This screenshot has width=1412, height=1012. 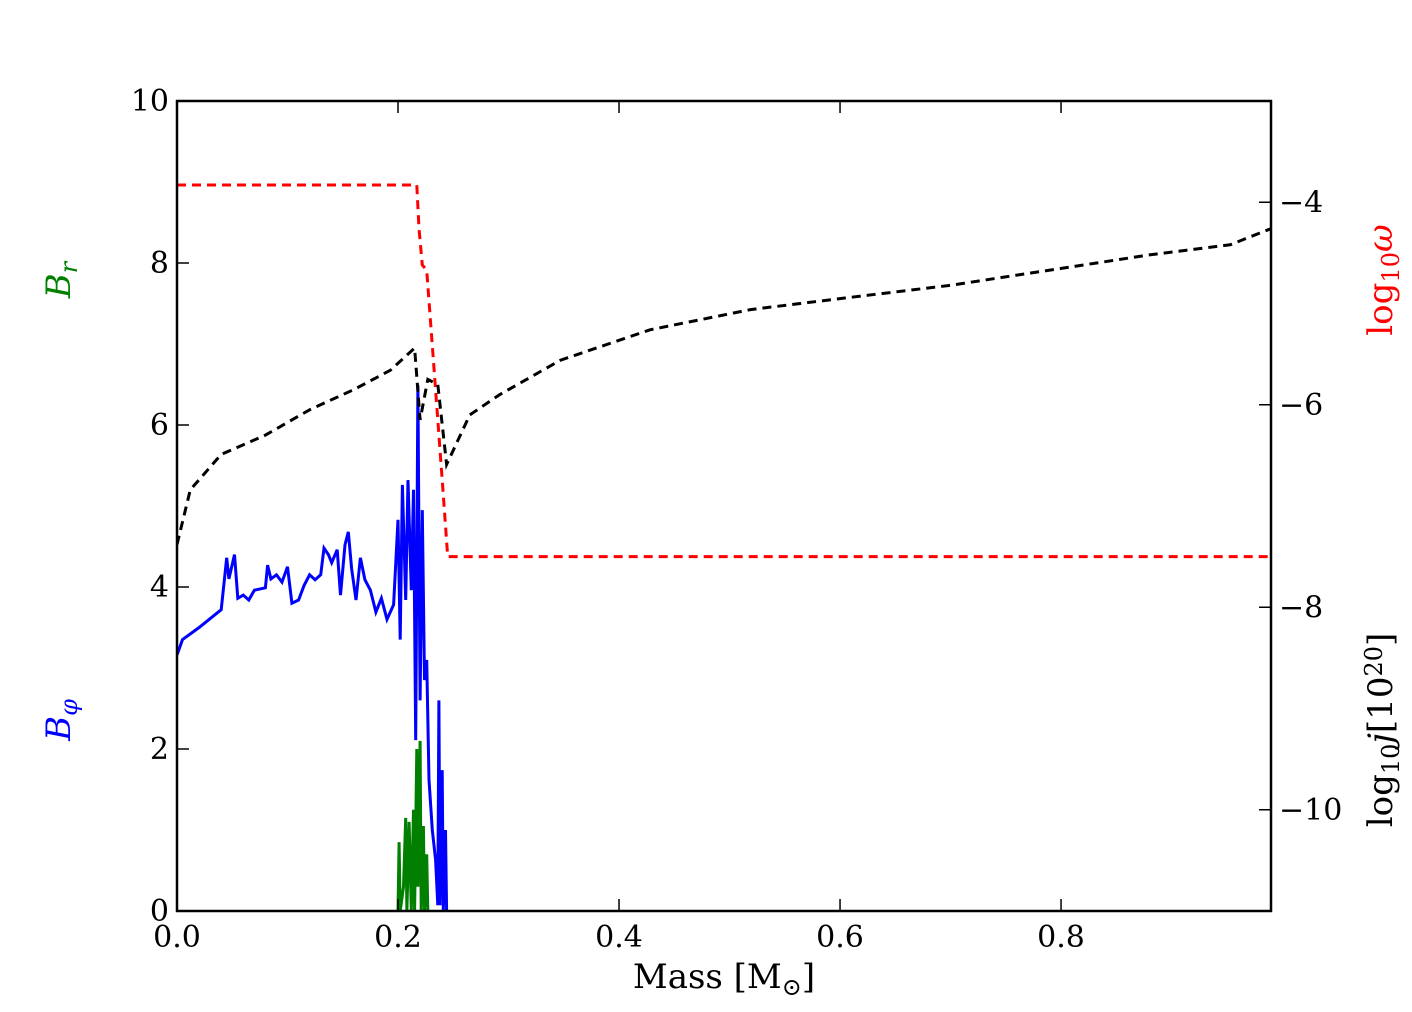 I want to click on y2-axis-label-part: ], so click(x=1381, y=639).